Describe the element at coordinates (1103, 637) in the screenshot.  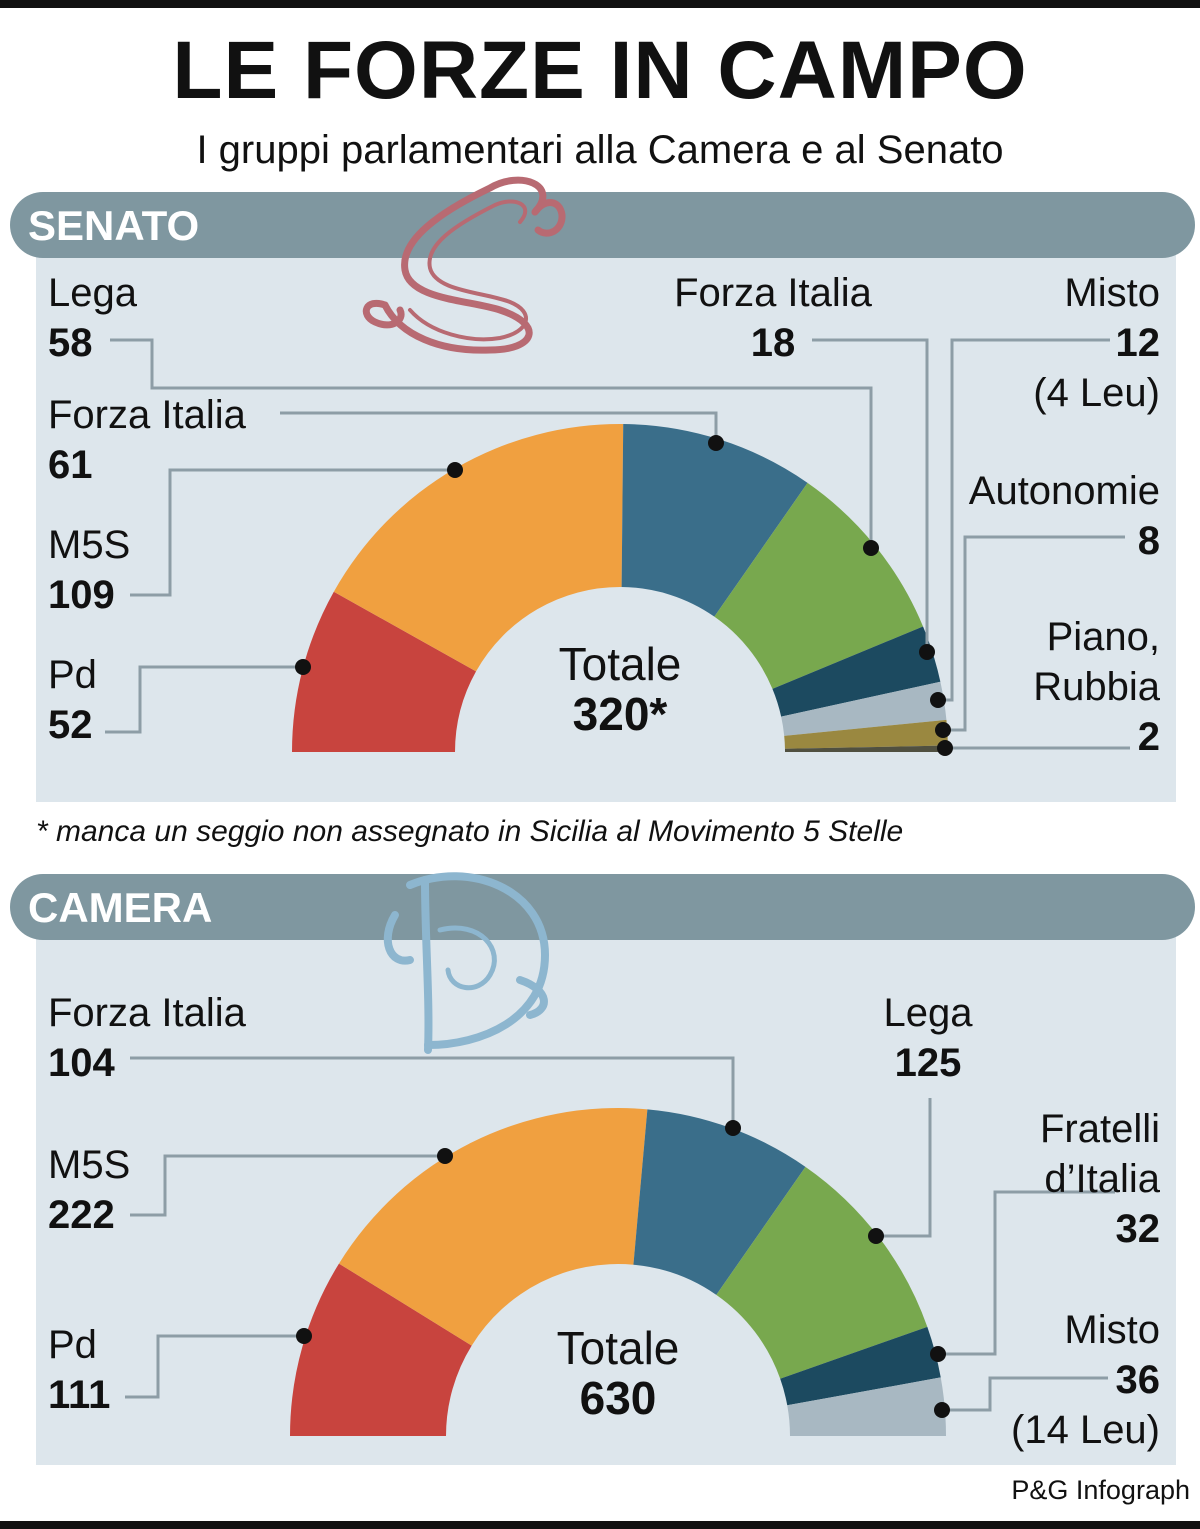
I see `label-piano-rubbia: Piano,` at that location.